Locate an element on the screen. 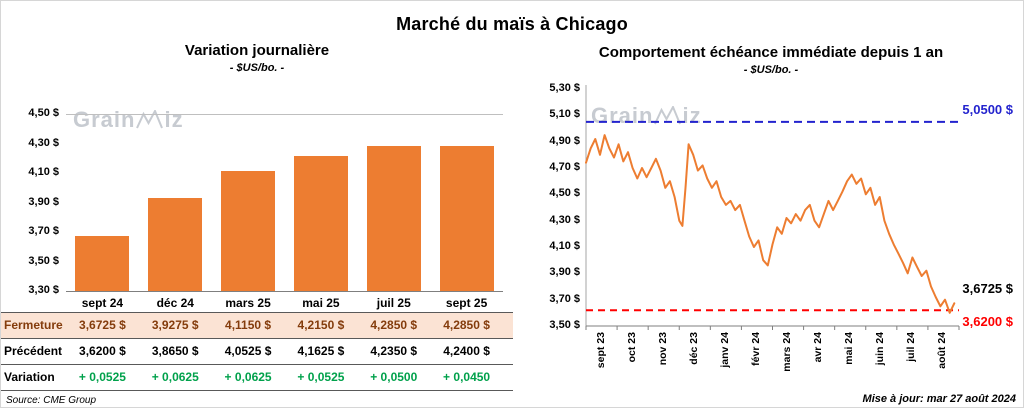 Image resolution: width=1024 pixels, height=408 pixels. bar-category-label: juil 25 is located at coordinates (393, 303).